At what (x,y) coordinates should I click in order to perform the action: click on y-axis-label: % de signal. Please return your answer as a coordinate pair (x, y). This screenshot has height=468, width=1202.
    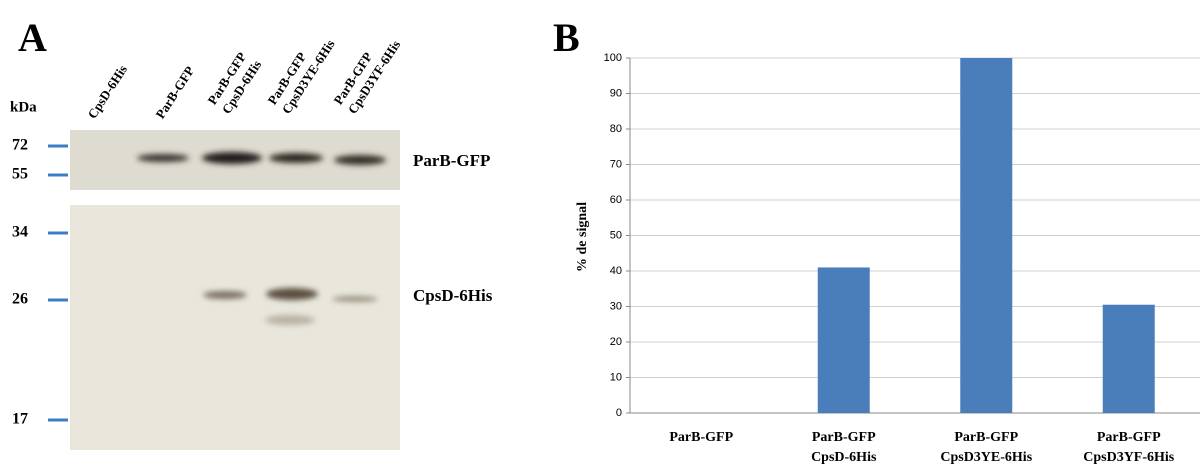
    Looking at the image, I should click on (582, 237).